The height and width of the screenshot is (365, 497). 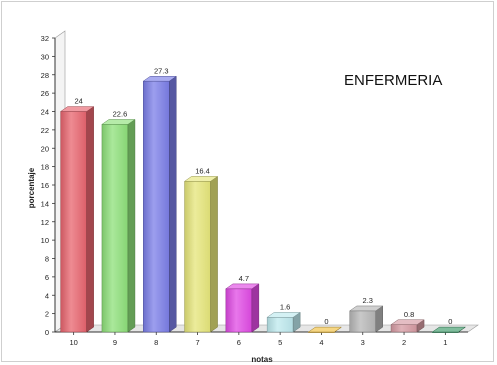 I want to click on x-tick-label: 8, so click(x=156, y=342).